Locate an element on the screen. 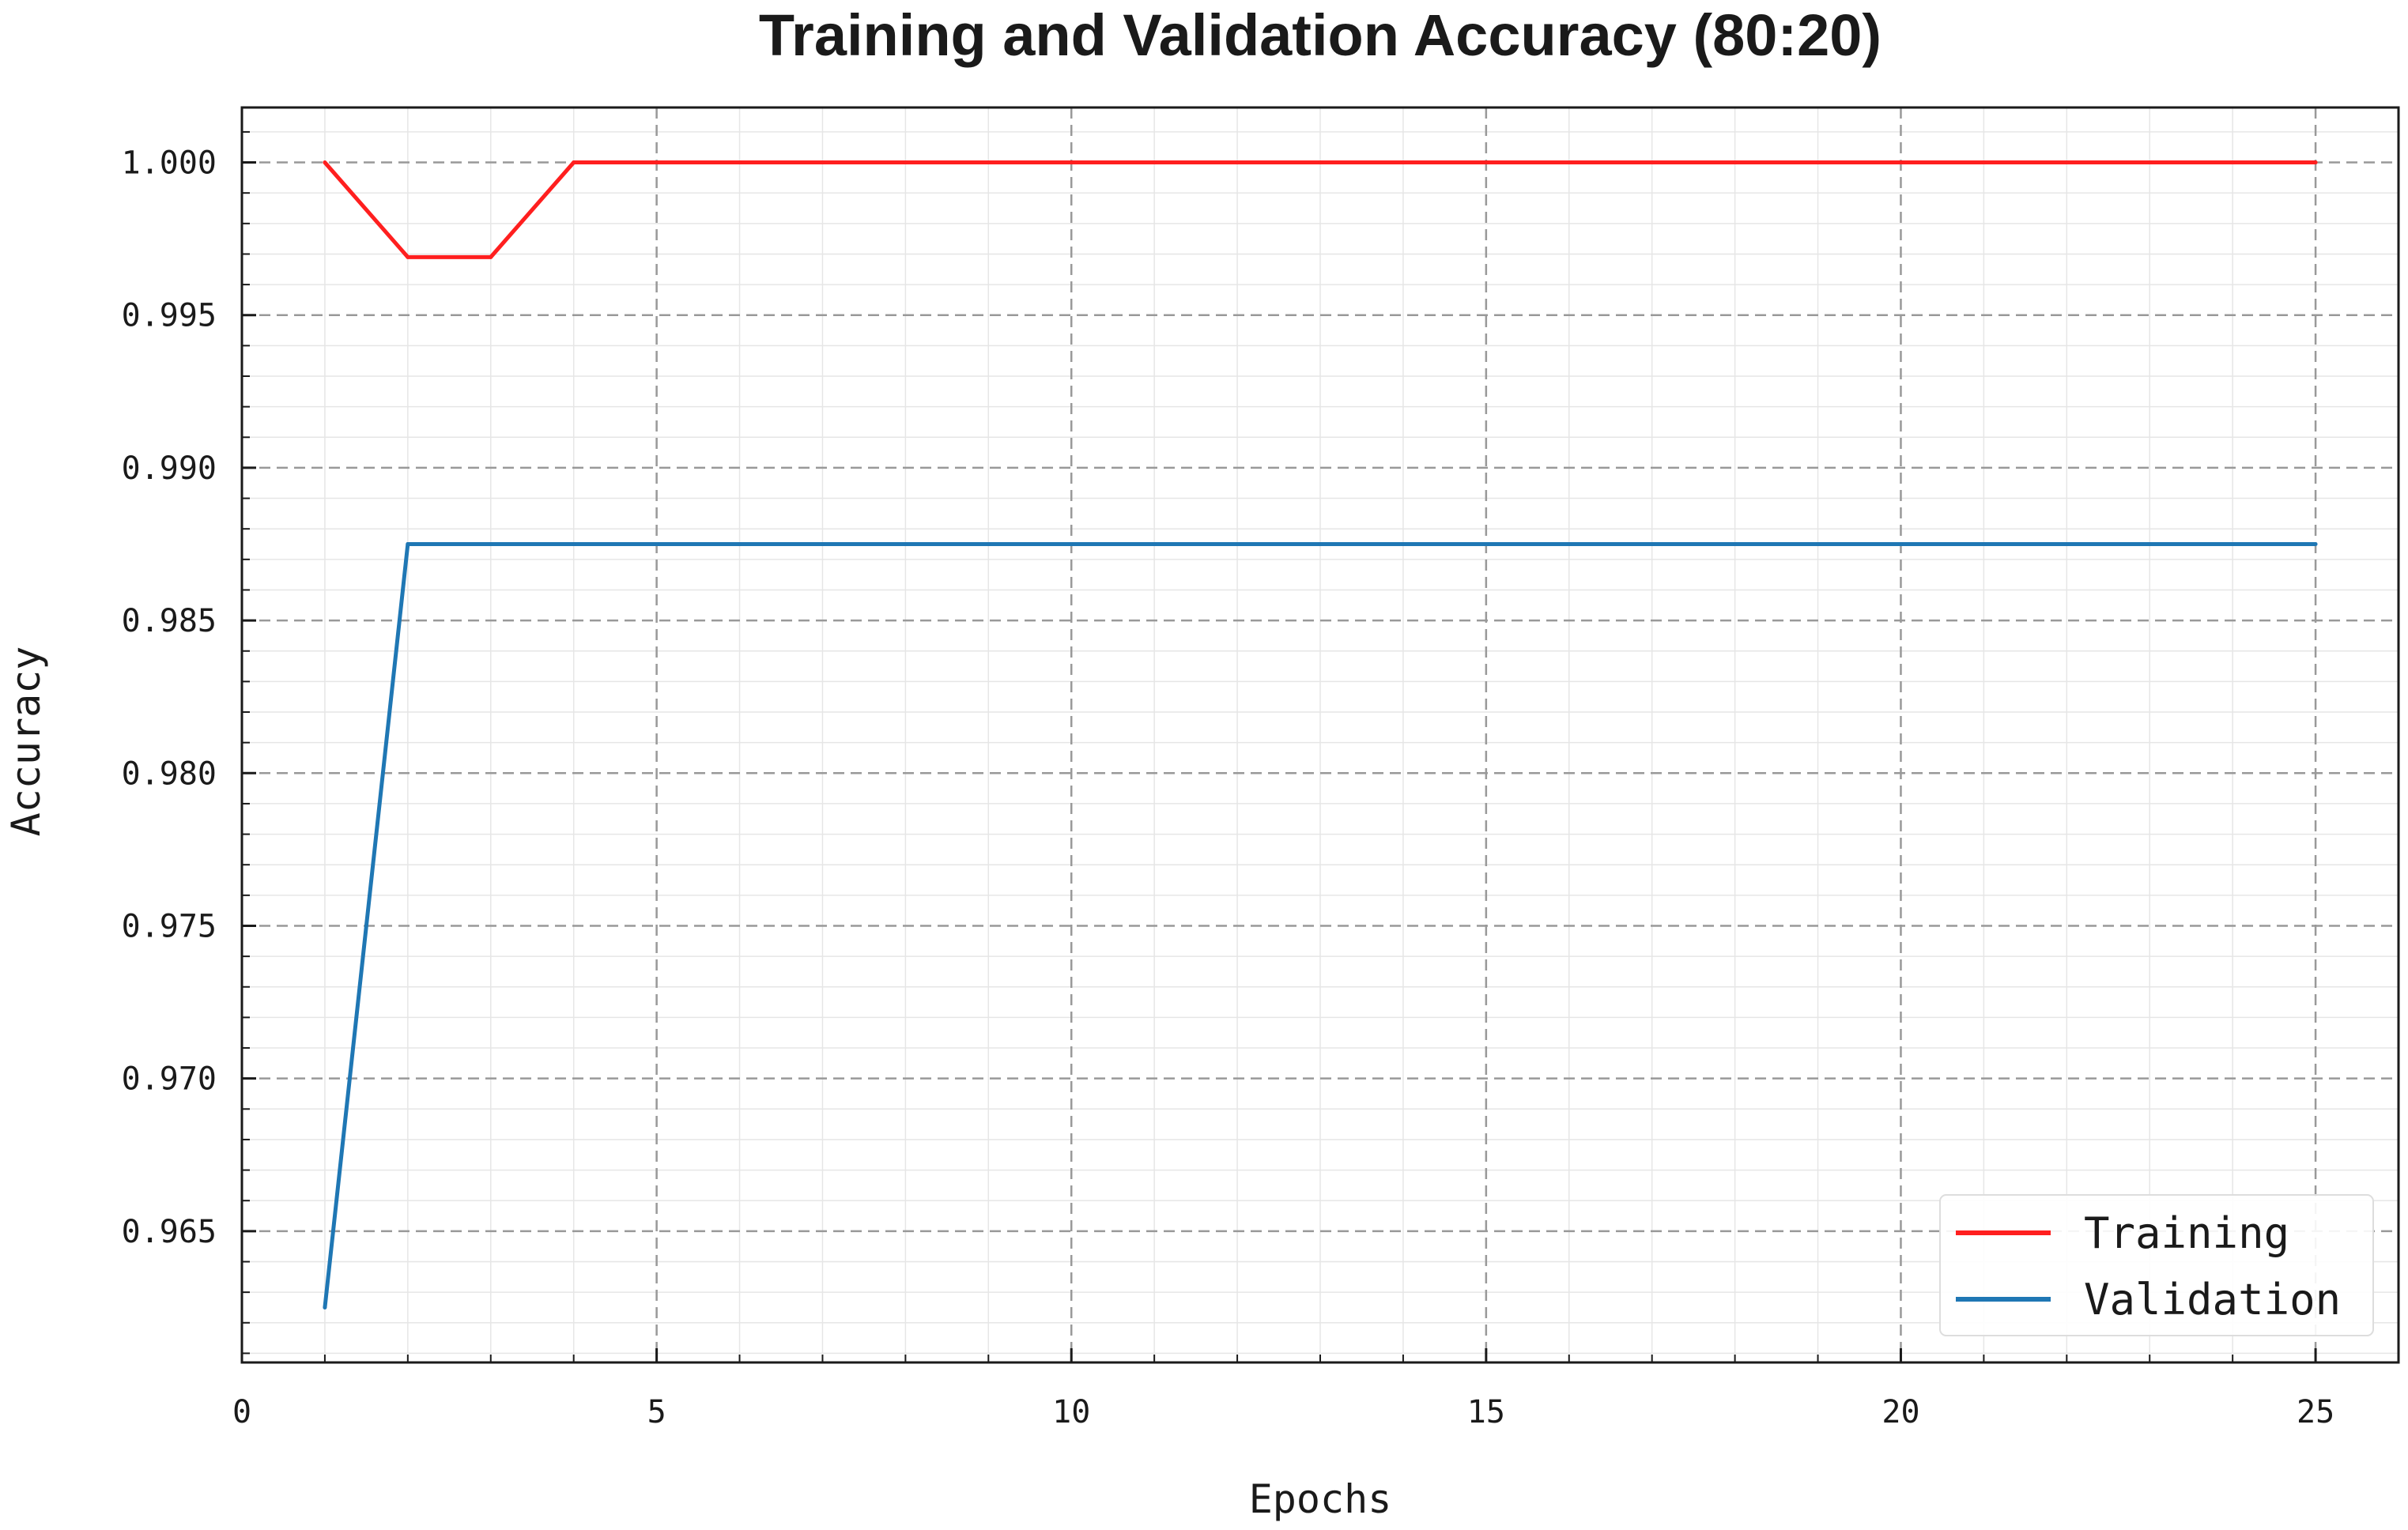 The width and height of the screenshot is (2408, 1530). chart-title: Training and Validation Accuracy (80:20) is located at coordinates (1320, 35).